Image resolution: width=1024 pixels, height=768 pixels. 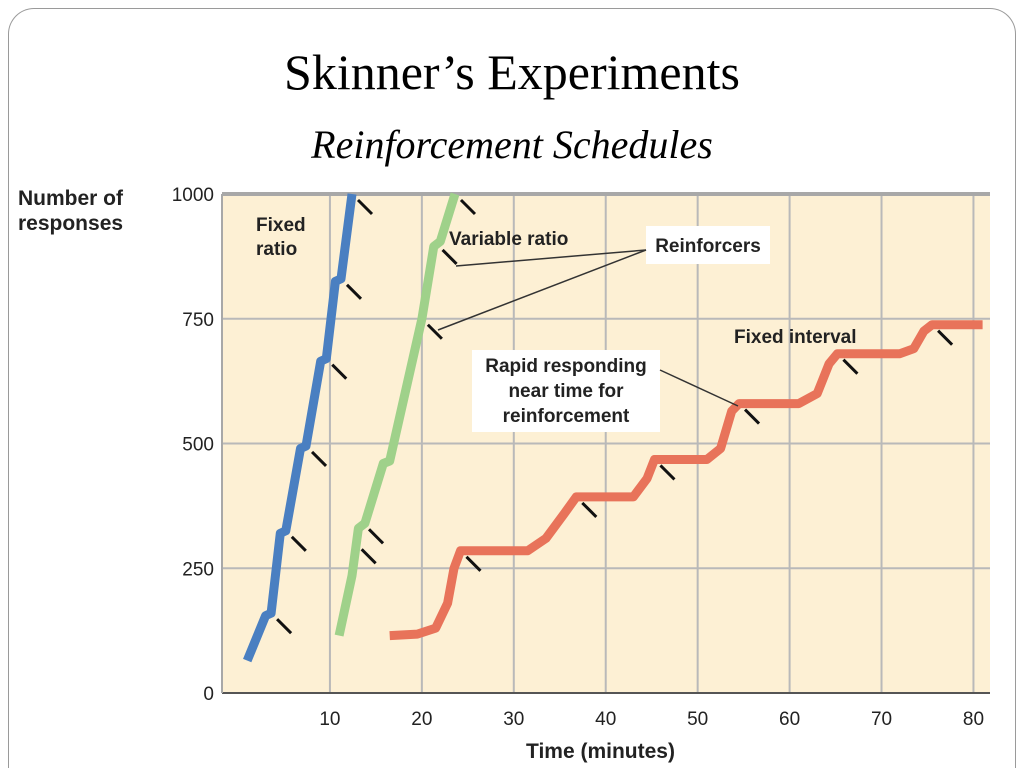 I want to click on y-tick-label: 0, so click(x=208, y=694).